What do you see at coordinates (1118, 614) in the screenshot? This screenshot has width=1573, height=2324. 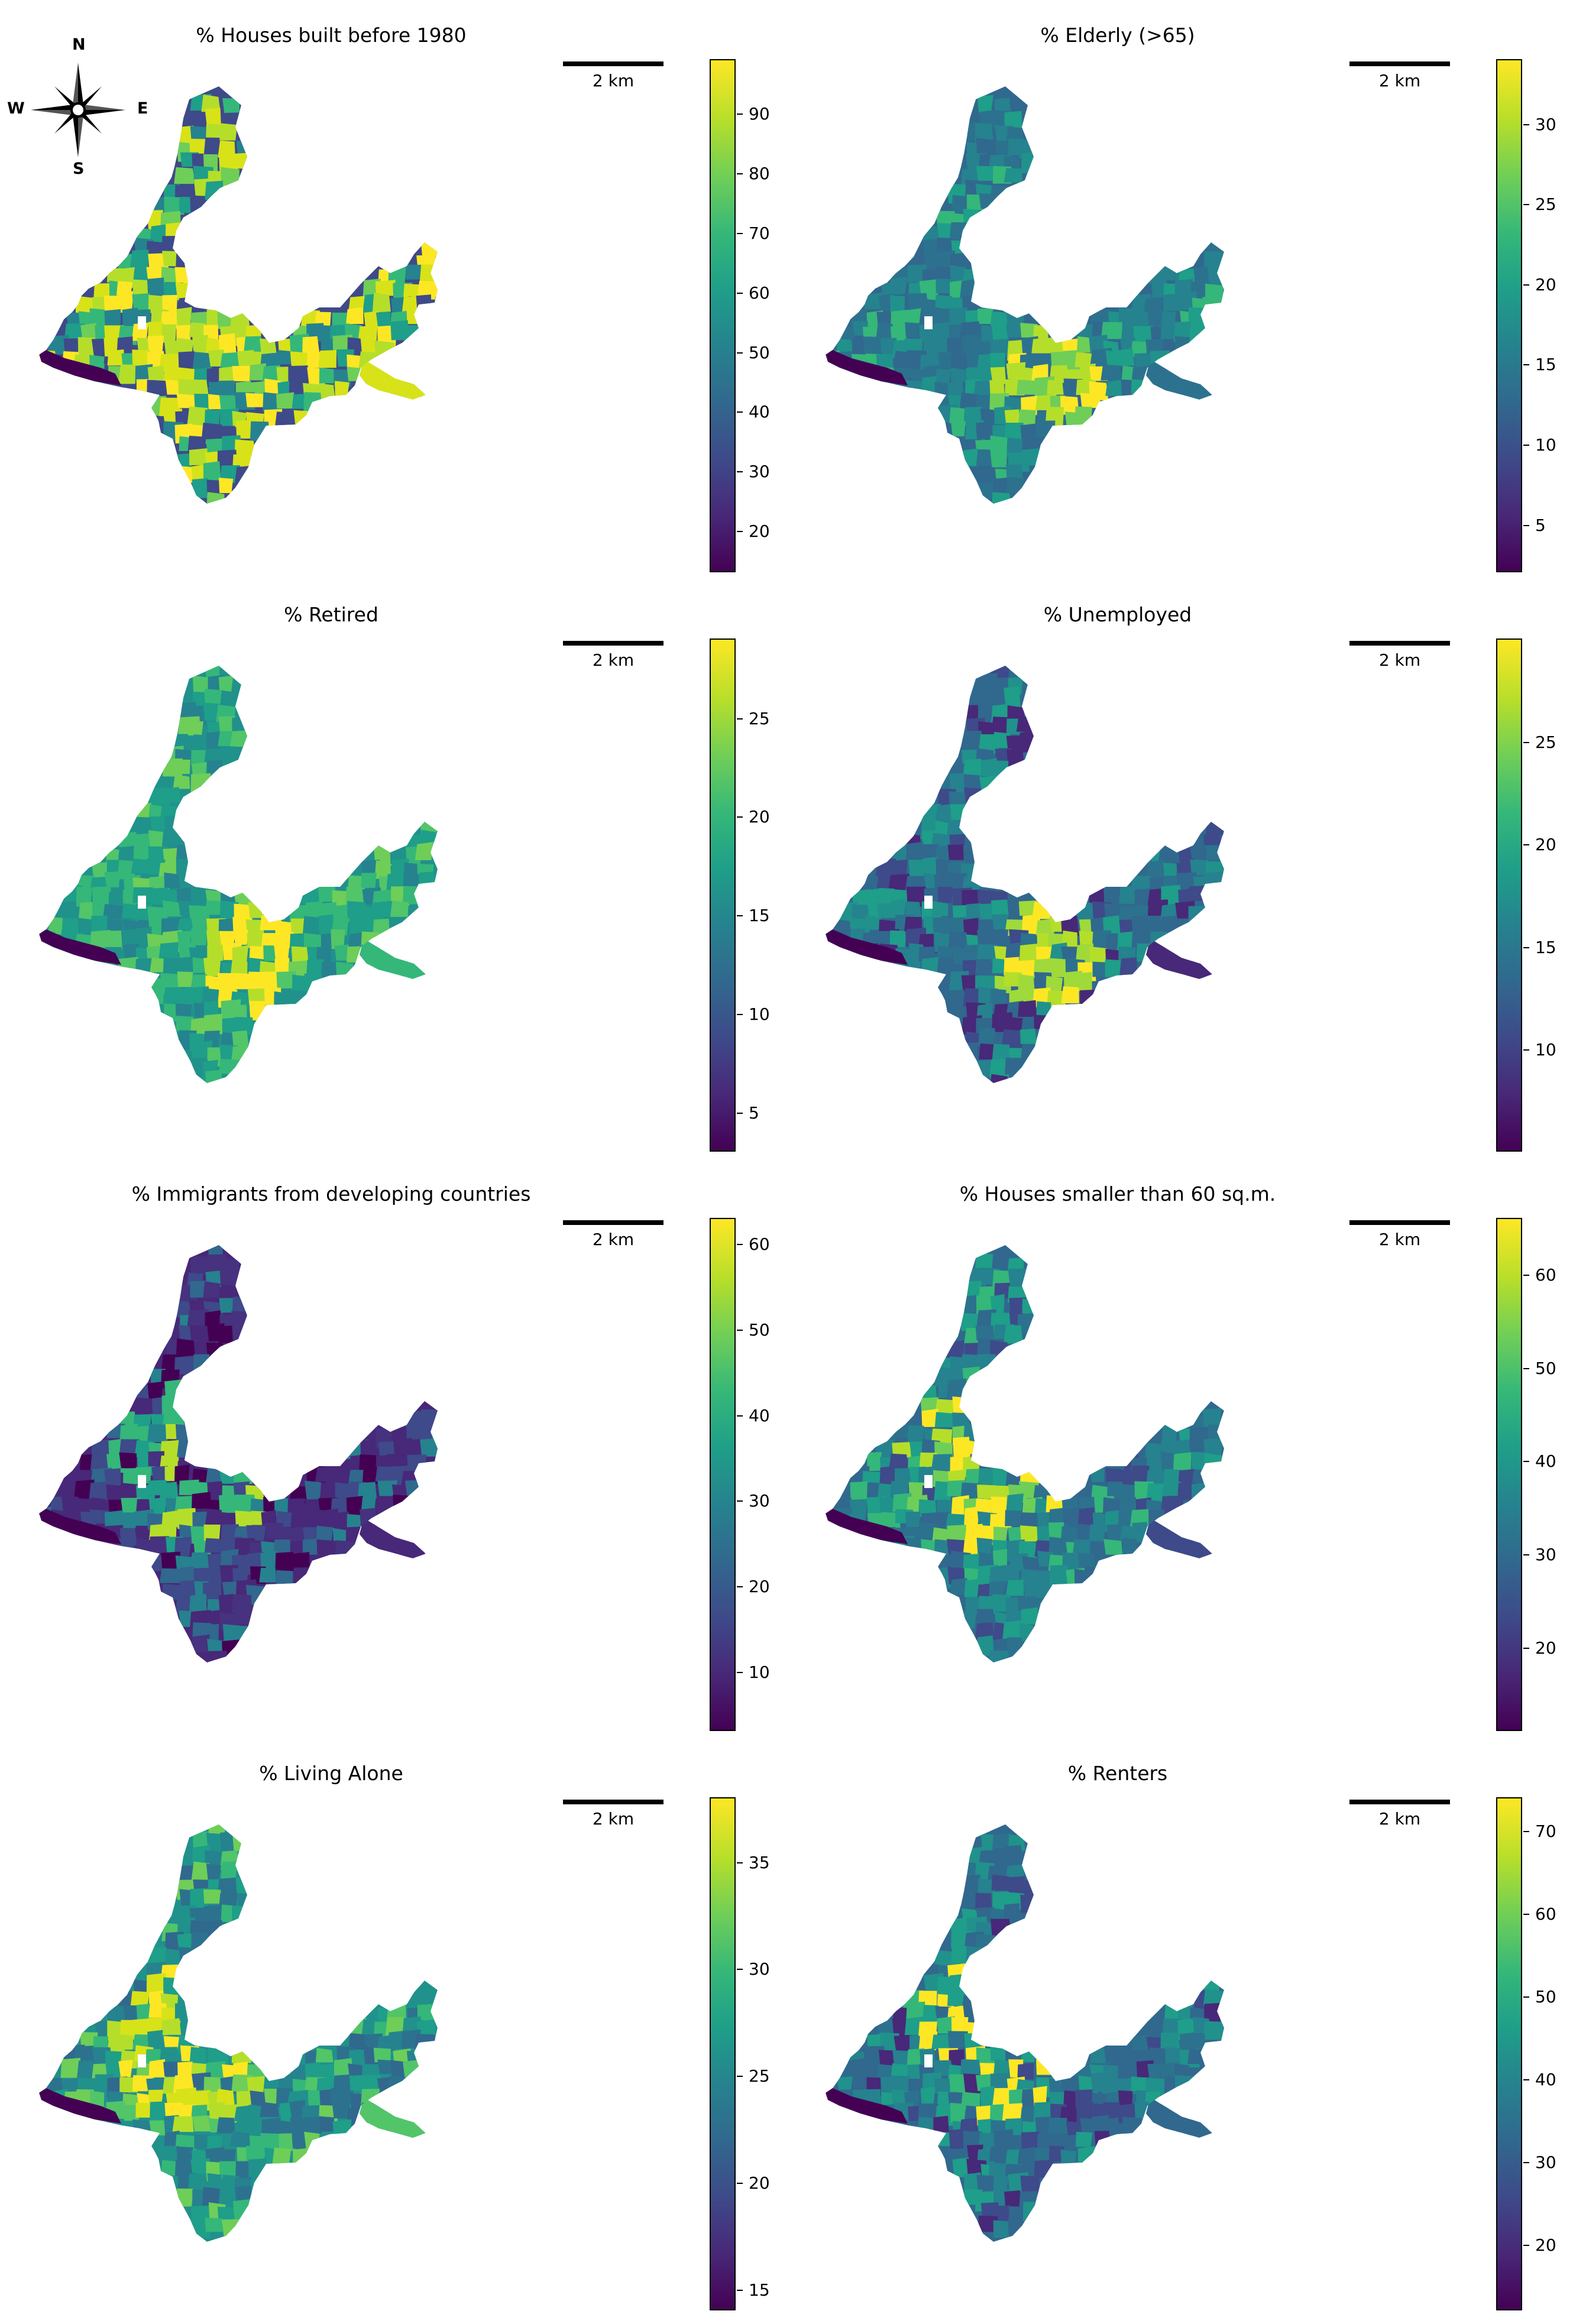 I see `panel-title: % Unemployed` at bounding box center [1118, 614].